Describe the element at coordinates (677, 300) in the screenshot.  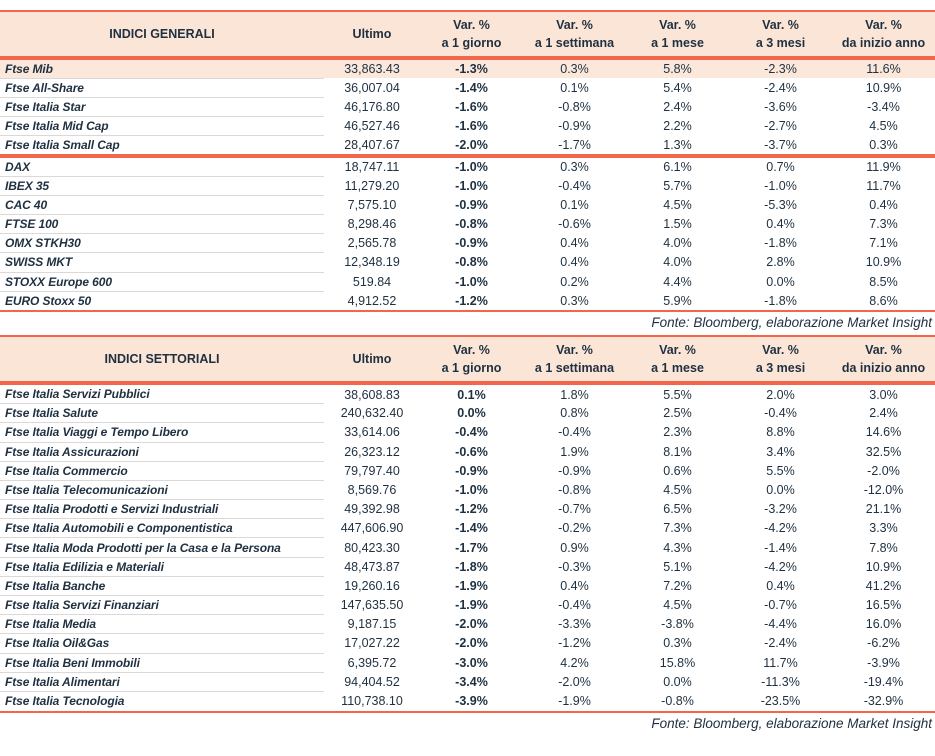
I see `var-1m-value: 5.9%` at that location.